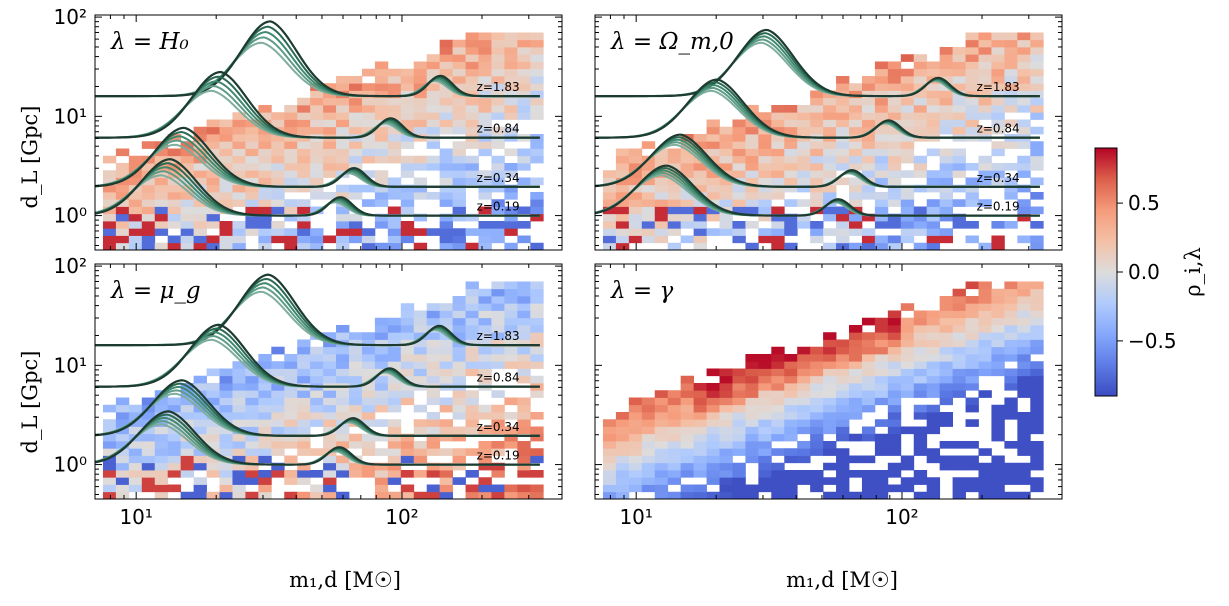 This screenshot has height=606, width=1229. Describe the element at coordinates (817, 160) in the screenshot. I see `distribution-curve` at that location.